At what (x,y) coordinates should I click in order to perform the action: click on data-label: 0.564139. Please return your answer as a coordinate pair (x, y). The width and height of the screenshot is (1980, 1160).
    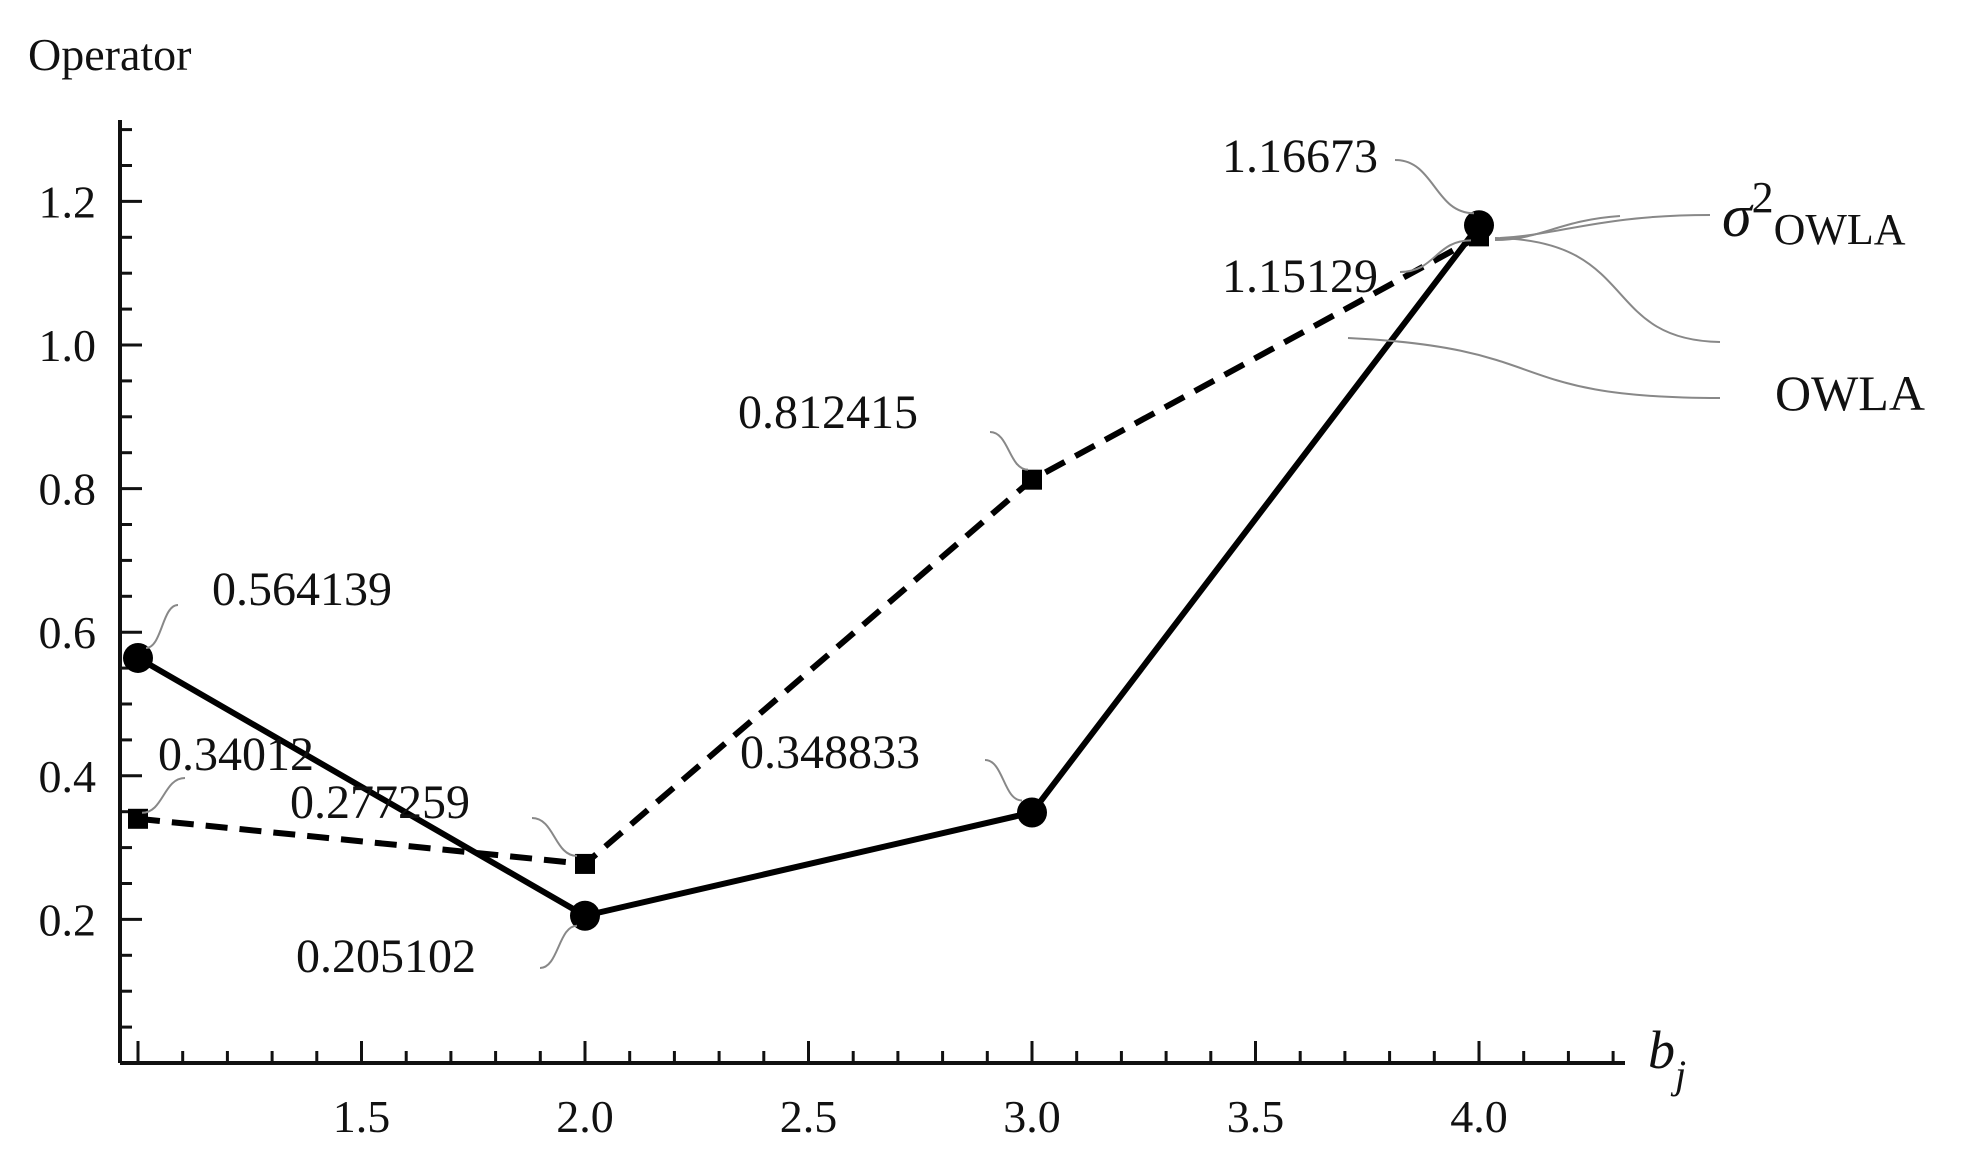
    Looking at the image, I should click on (302, 589).